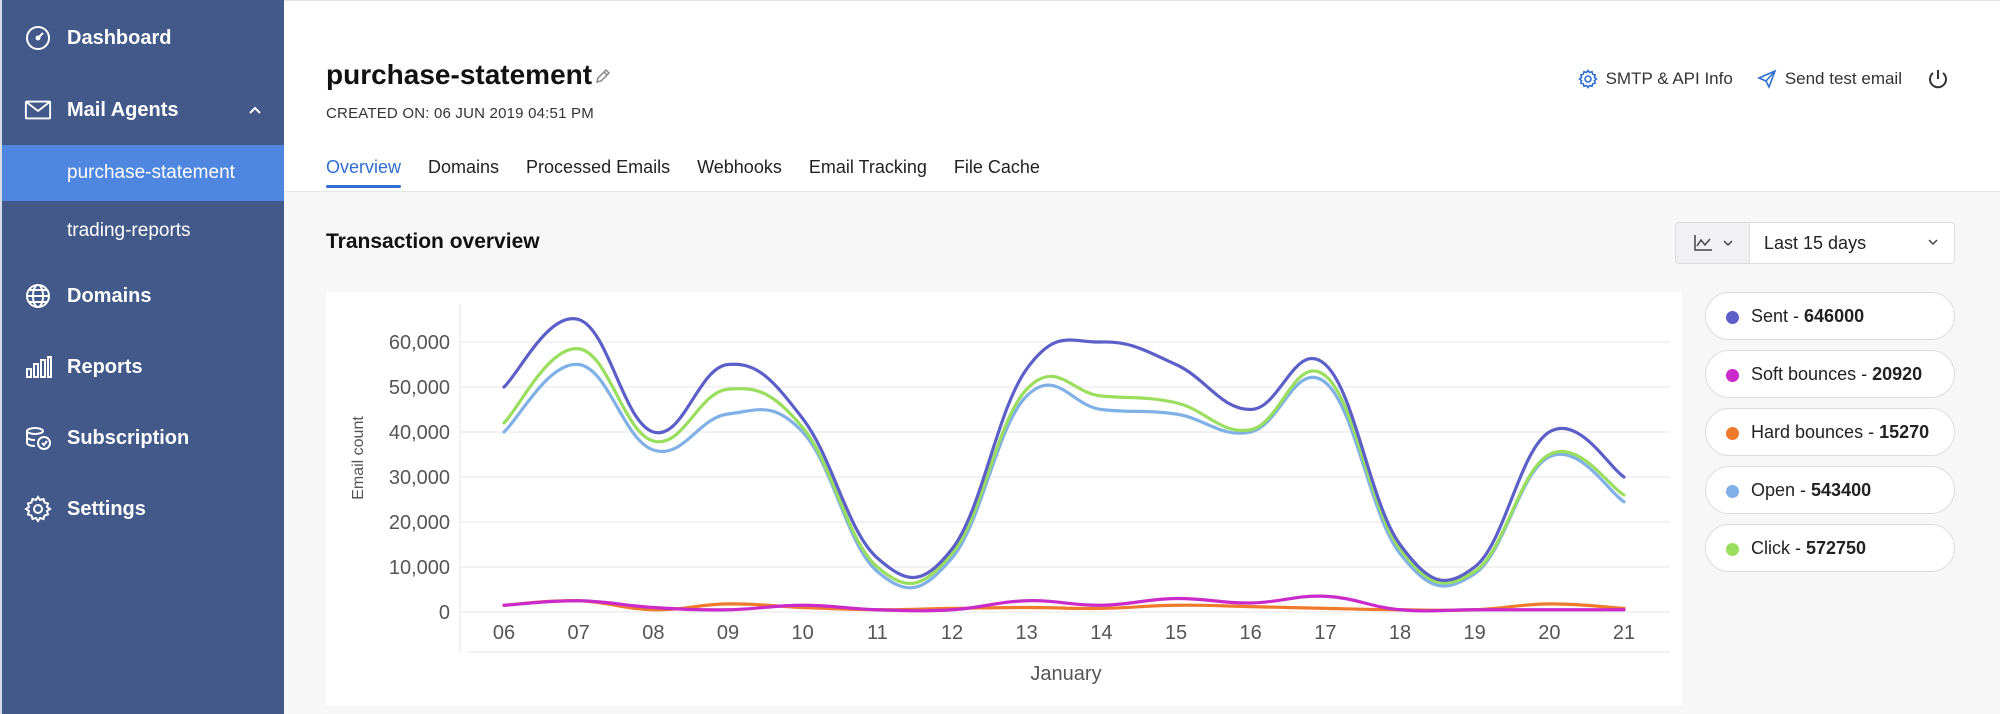 This screenshot has width=2000, height=714. What do you see at coordinates (1027, 633) in the screenshot?
I see `x-tick-label: 13` at bounding box center [1027, 633].